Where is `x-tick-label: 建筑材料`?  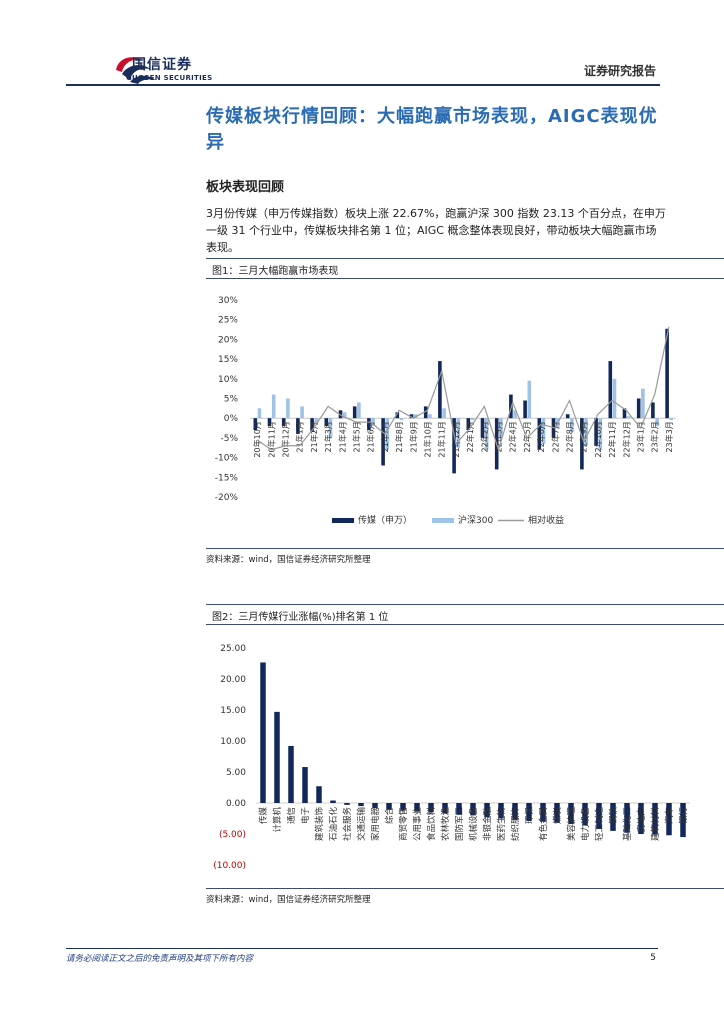
x-tick-label: 建筑材料 is located at coordinates (655, 824).